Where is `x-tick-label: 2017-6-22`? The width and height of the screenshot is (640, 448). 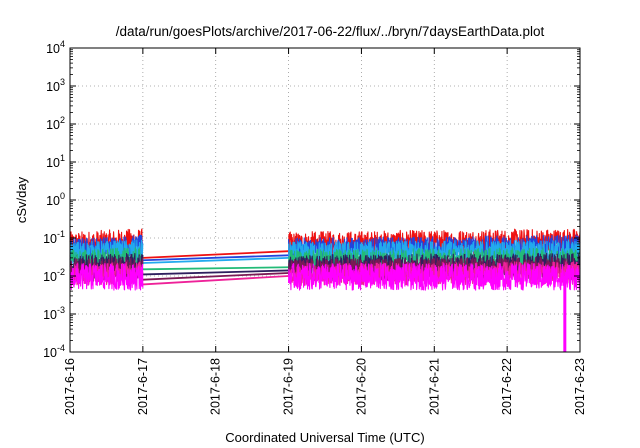 x-tick-label: 2017-6-22 is located at coordinates (507, 386).